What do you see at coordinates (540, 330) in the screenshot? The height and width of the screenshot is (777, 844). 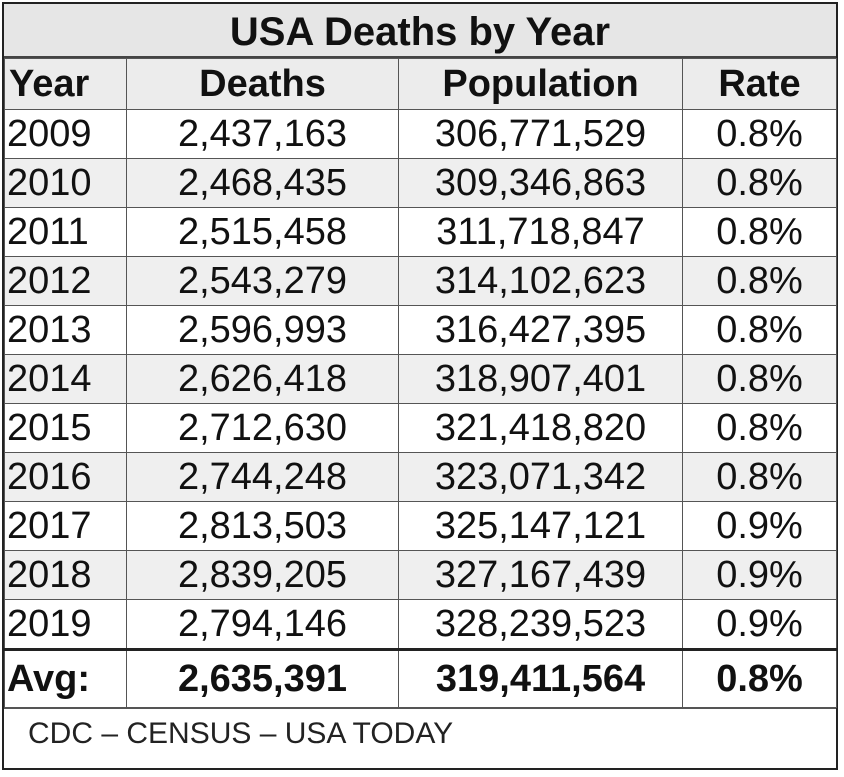 I see `cell-population: 316,427,395` at bounding box center [540, 330].